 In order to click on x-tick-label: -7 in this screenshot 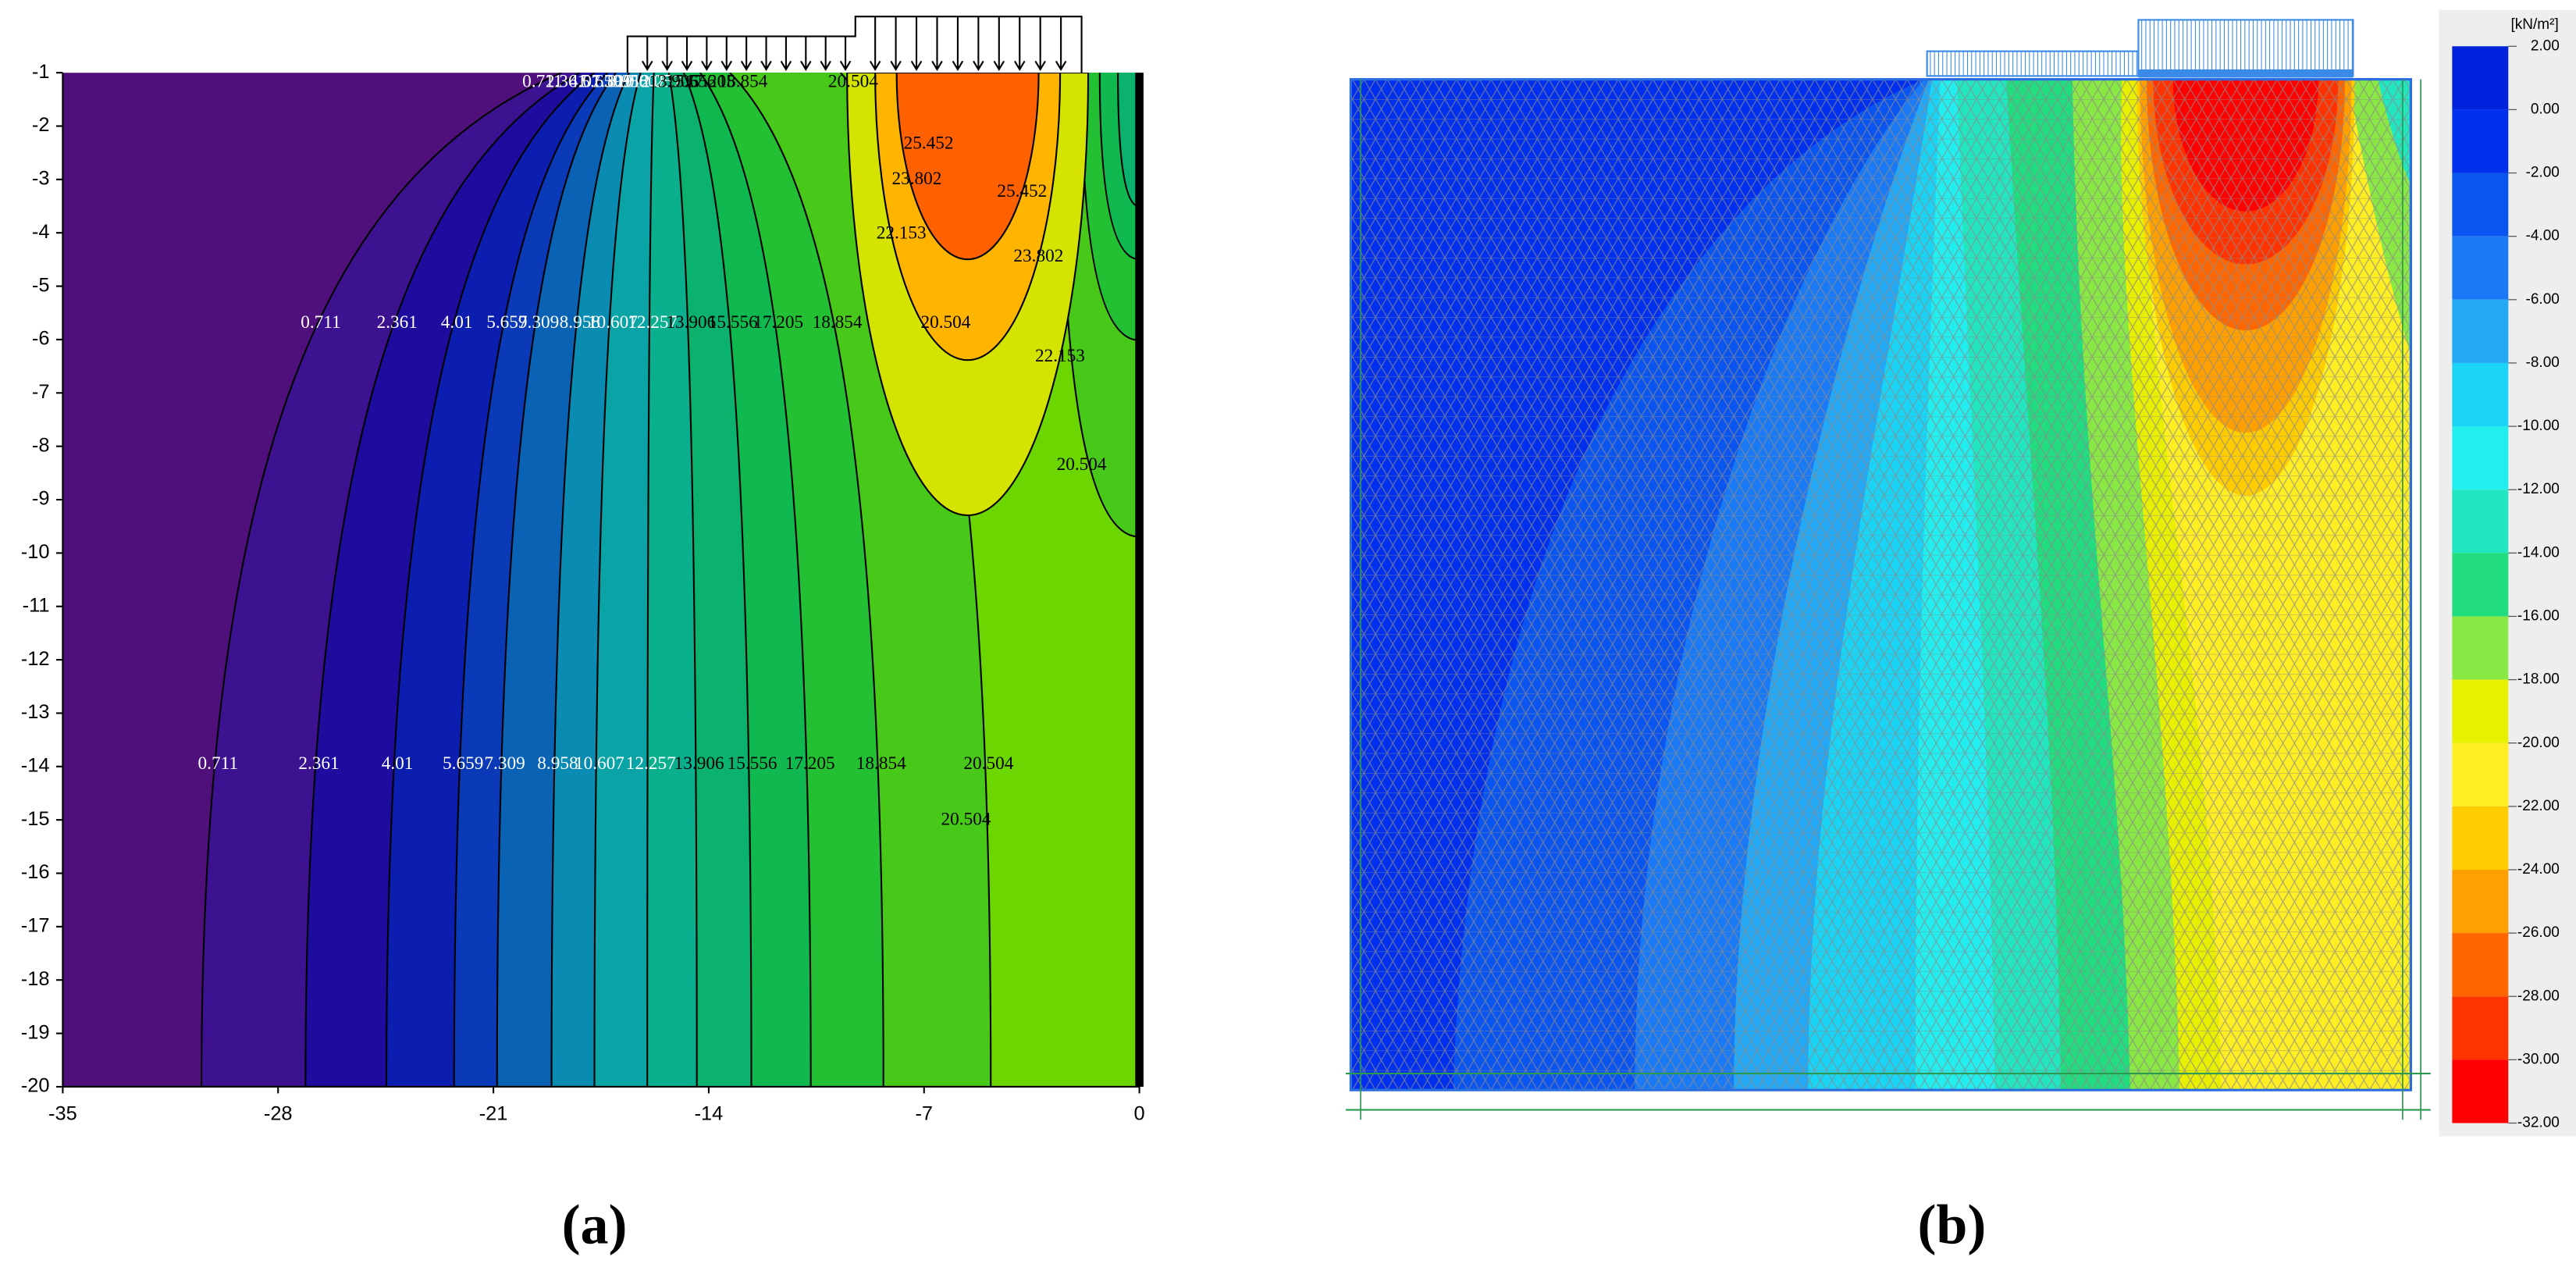, I will do `click(924, 1114)`.